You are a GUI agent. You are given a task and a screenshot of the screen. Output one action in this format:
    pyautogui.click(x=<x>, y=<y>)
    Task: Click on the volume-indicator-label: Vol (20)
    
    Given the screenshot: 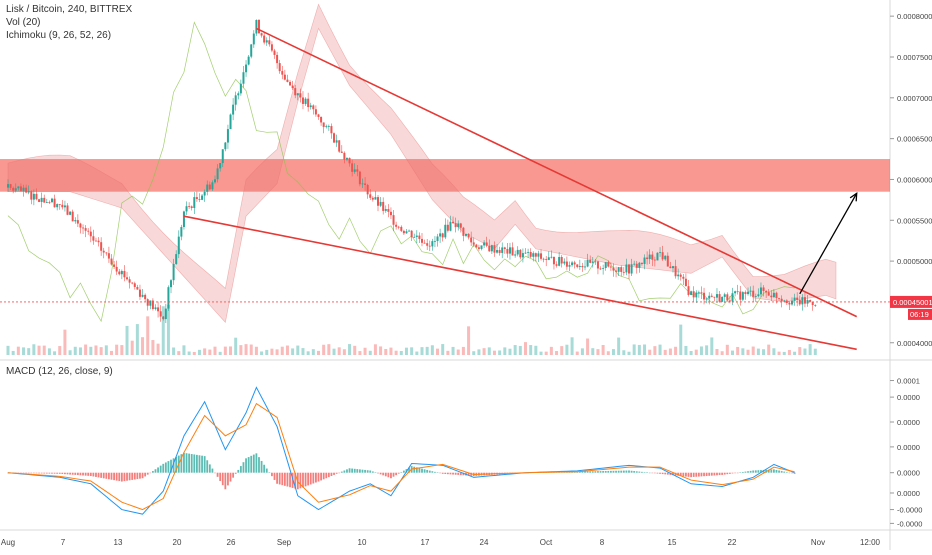 What is the action you would take?
    pyautogui.click(x=23, y=22)
    